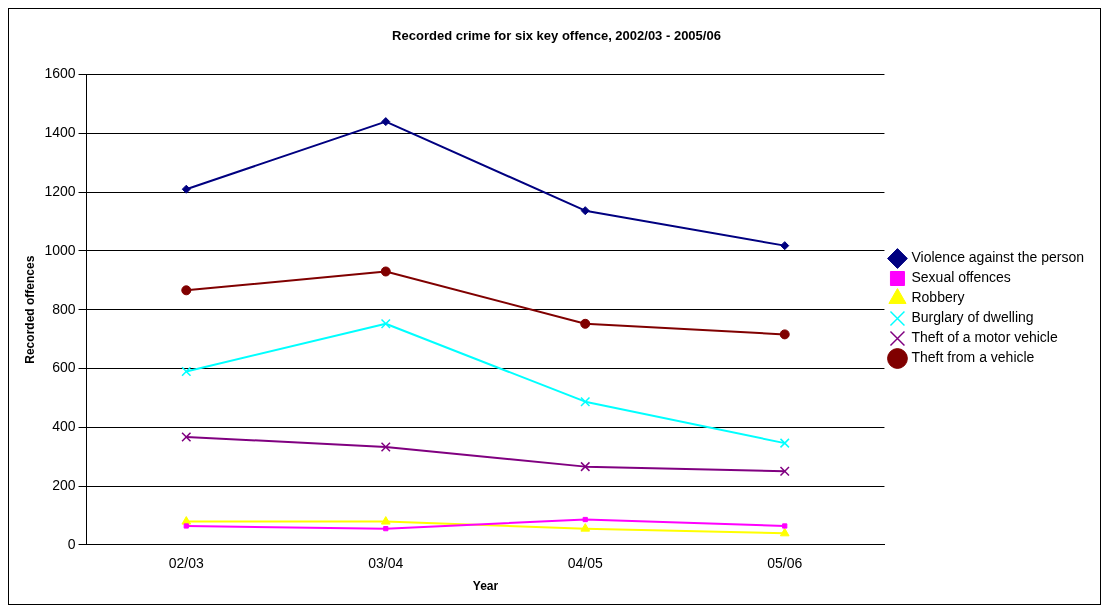 This screenshot has width=1109, height=613. What do you see at coordinates (386, 563) in the screenshot?
I see `x-tick-label: 03/04` at bounding box center [386, 563].